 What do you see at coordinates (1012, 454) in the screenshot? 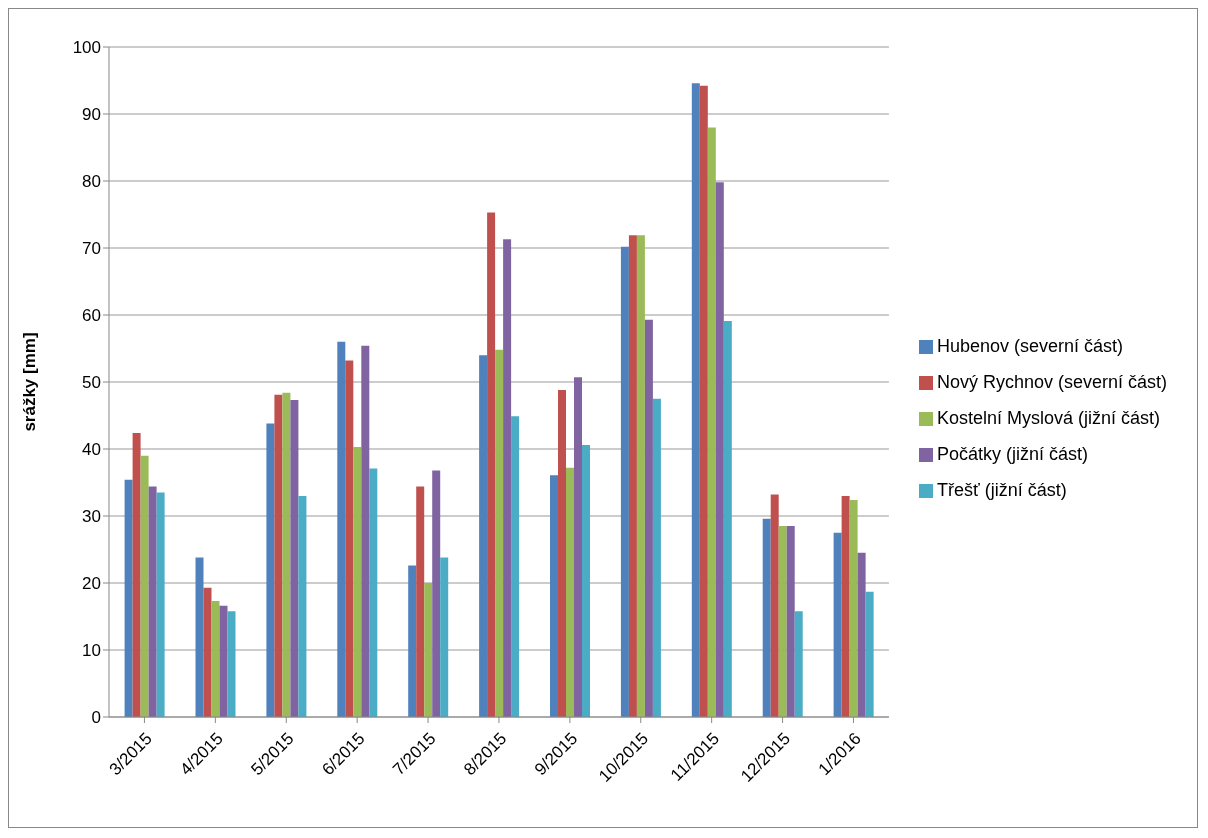
I see `legend-label: Počátky (jižní část)` at bounding box center [1012, 454].